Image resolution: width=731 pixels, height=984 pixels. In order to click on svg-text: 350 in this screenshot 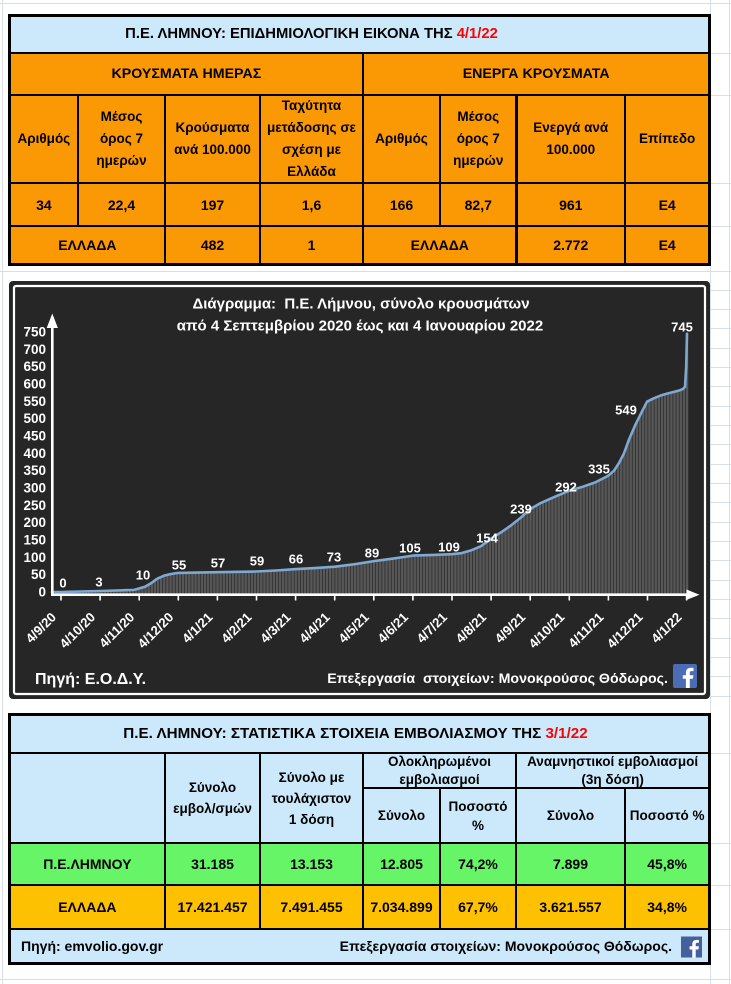, I will do `click(34, 470)`.